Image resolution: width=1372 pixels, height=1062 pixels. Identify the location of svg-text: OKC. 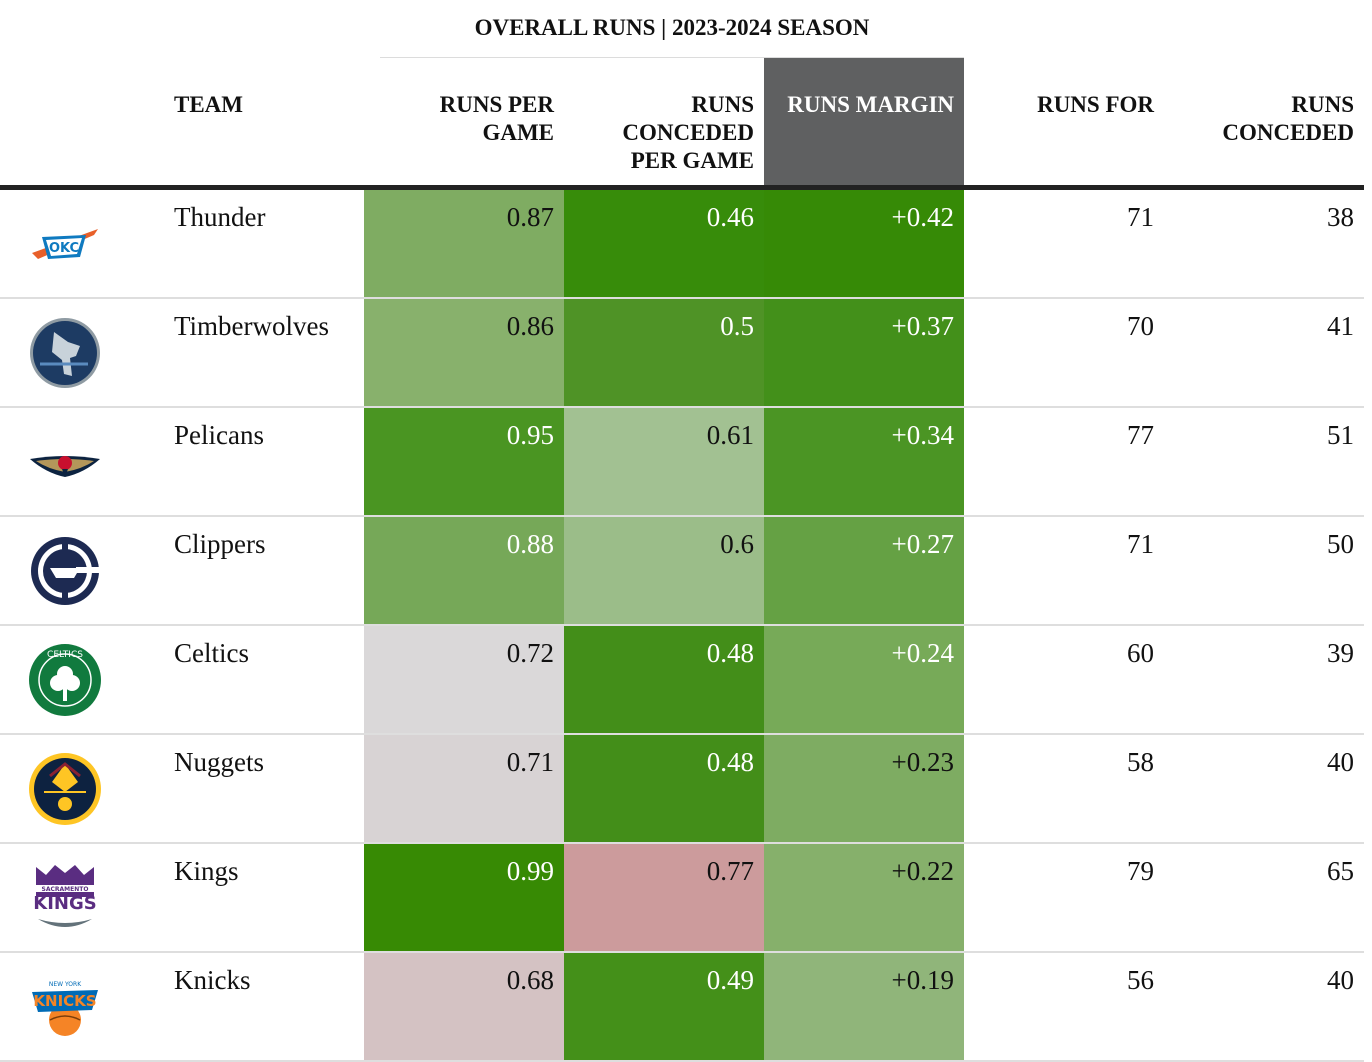
(64, 248).